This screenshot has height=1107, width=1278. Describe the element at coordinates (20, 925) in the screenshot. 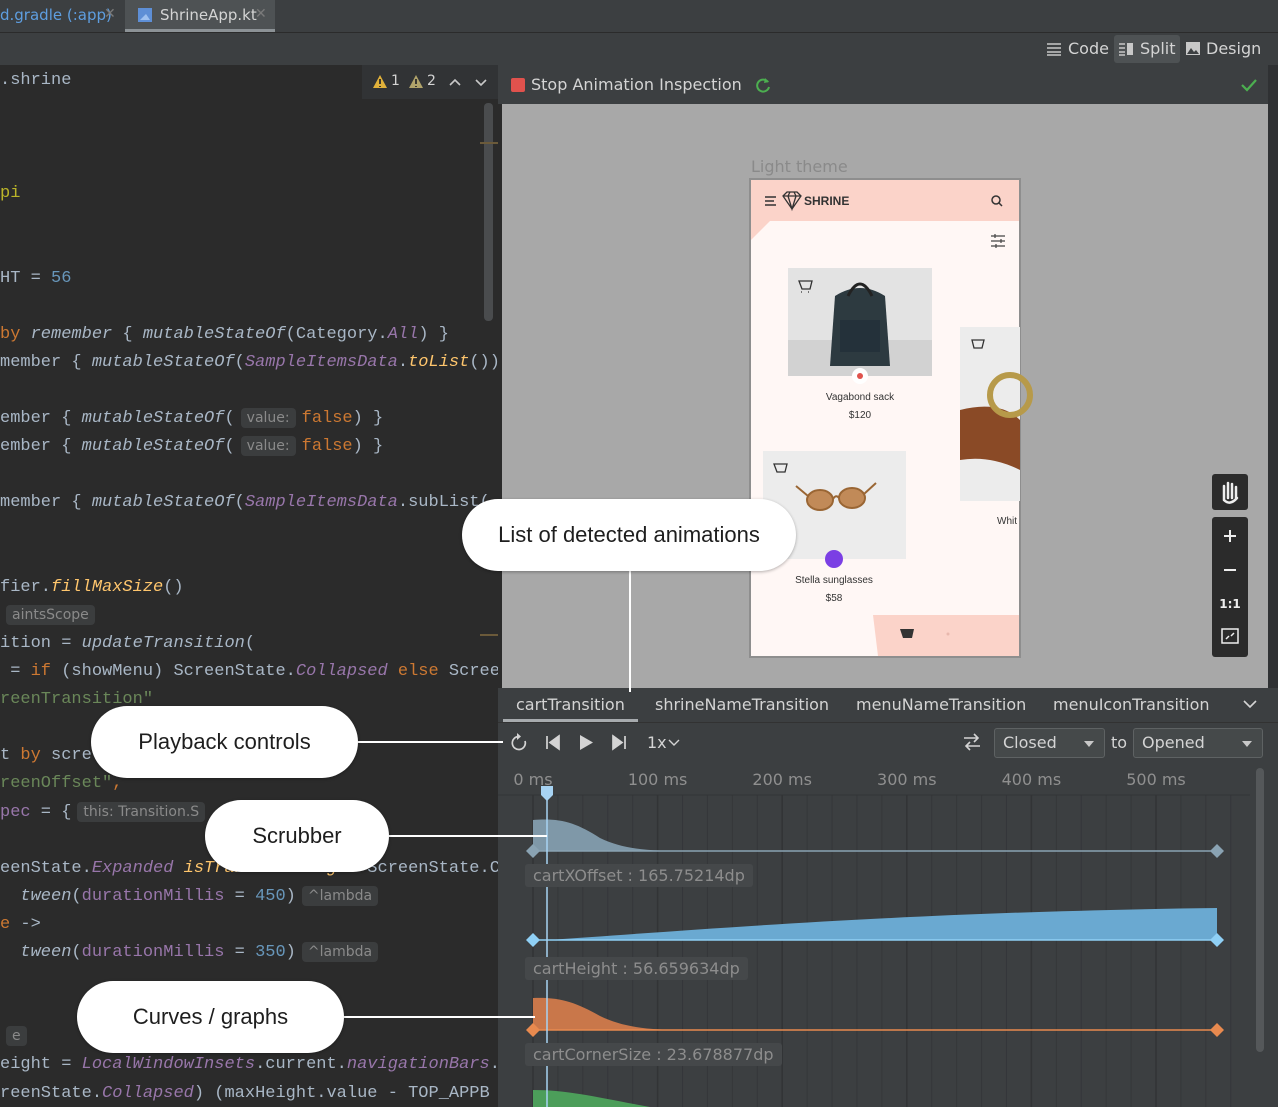

I see `code-line: e ->` at that location.